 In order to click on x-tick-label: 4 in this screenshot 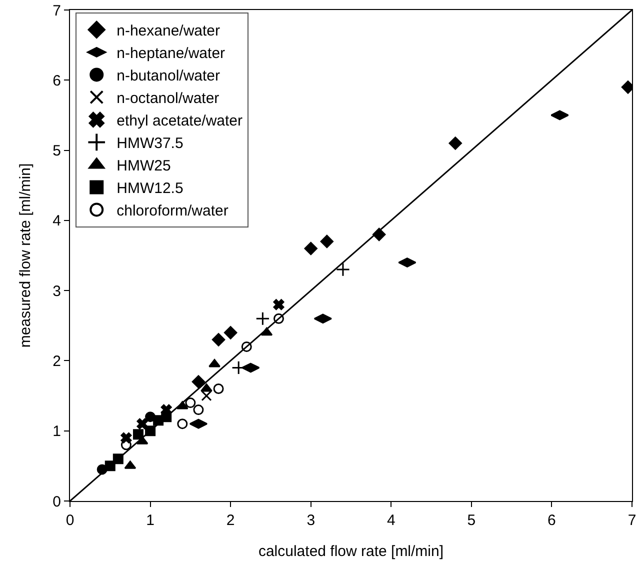, I will do `click(391, 520)`.